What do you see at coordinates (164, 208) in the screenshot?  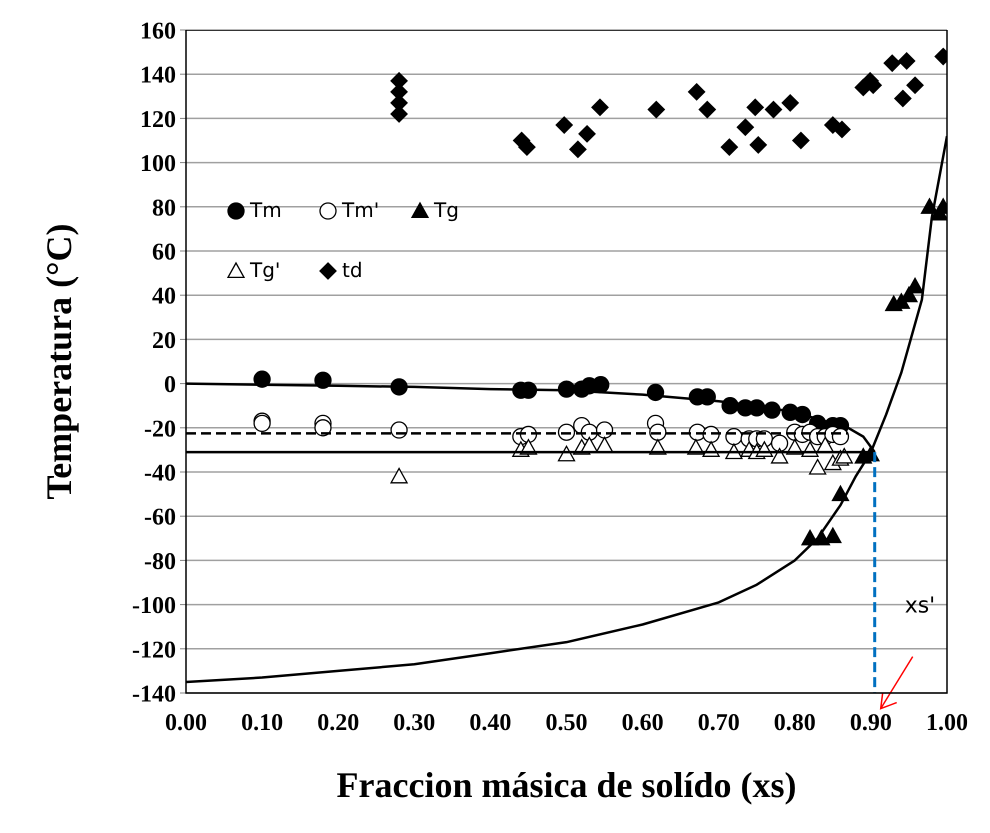 I see `y-tick-label: 80` at bounding box center [164, 208].